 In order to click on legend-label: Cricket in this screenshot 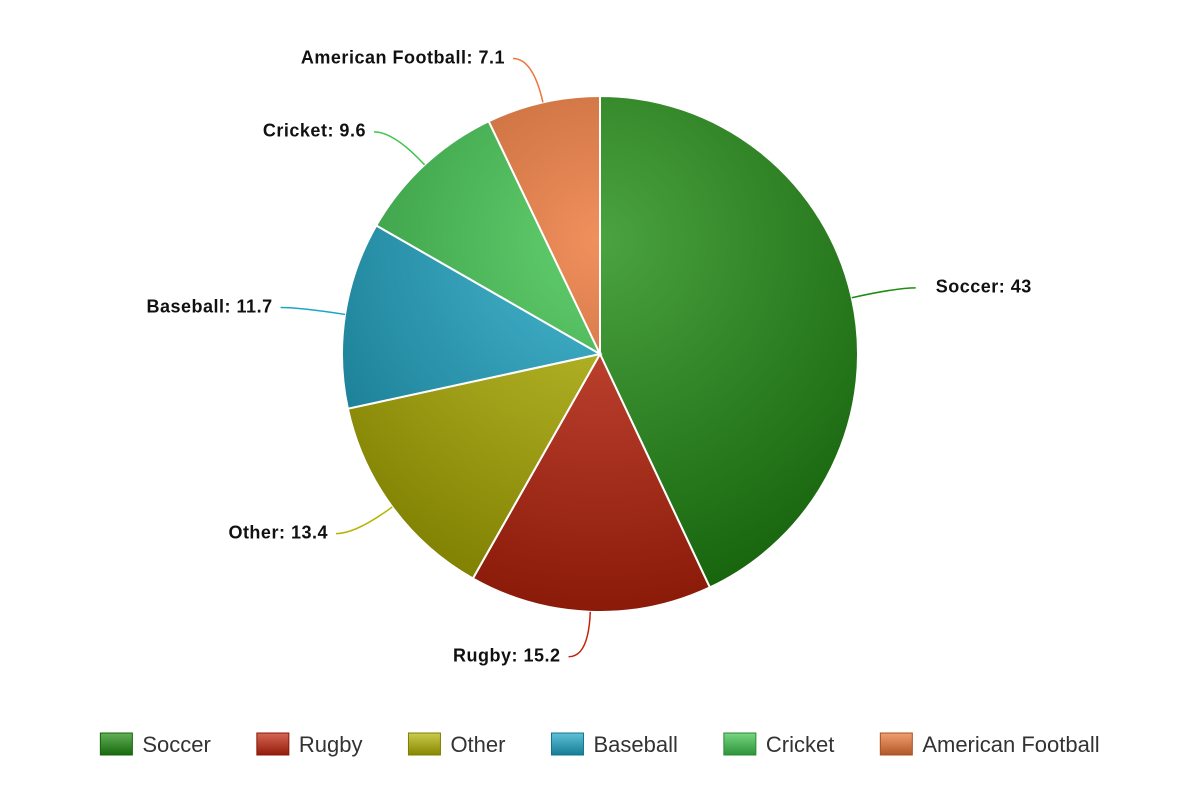, I will do `click(800, 744)`.